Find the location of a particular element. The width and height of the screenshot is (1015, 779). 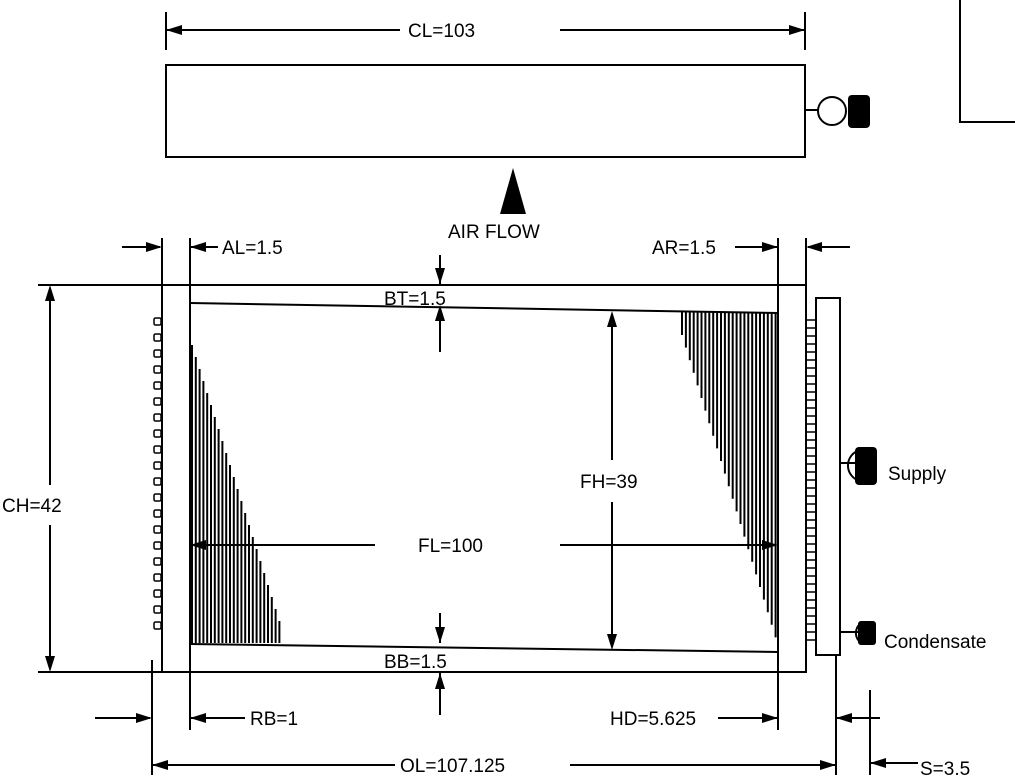

header-pipe is located at coordinates (828, 476).